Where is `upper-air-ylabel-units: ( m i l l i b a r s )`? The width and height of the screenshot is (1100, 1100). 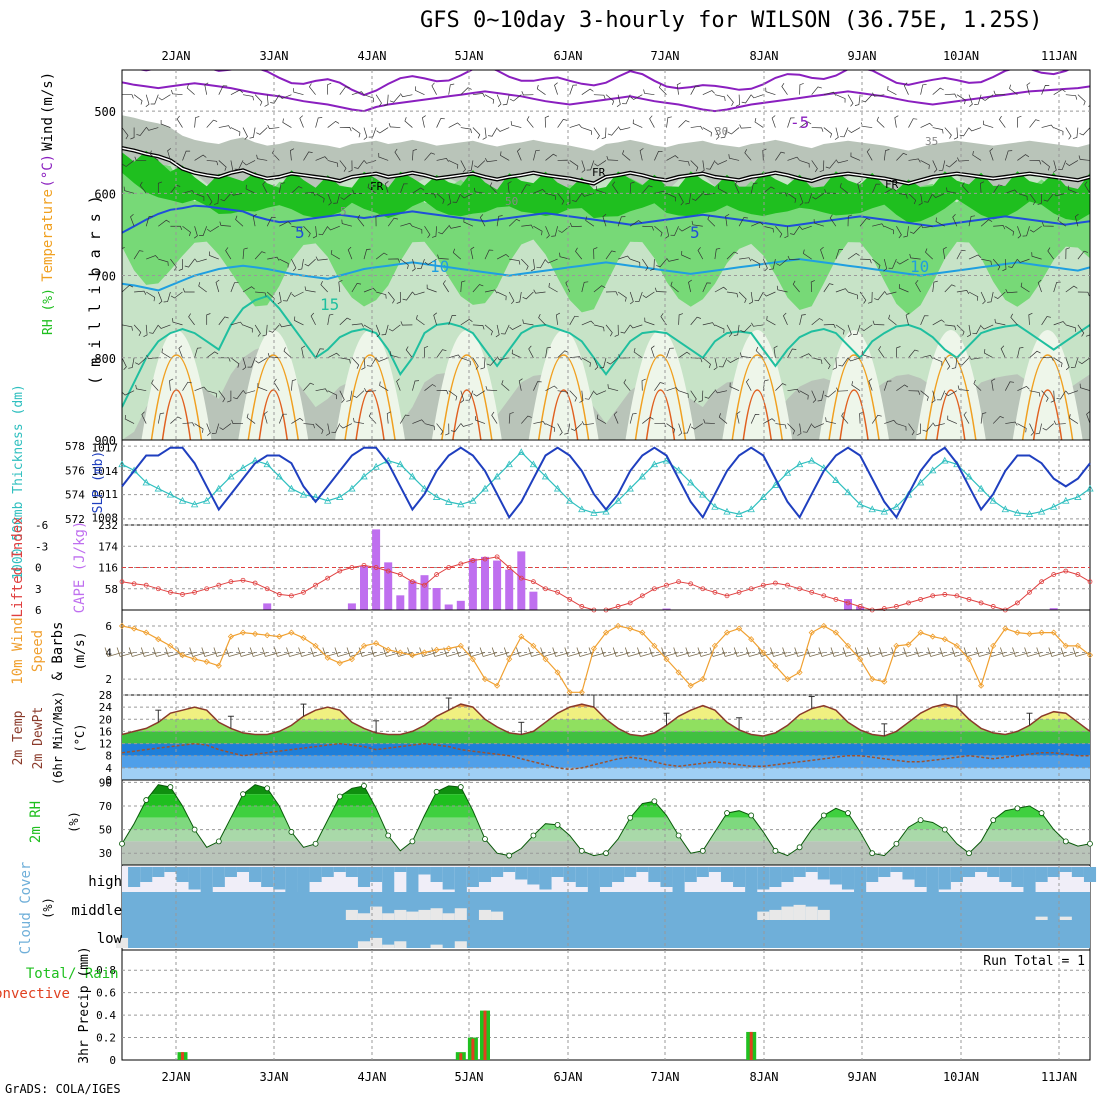 upper-air-ylabel-units: ( m i l l i b a r s ) is located at coordinates (95, 290).